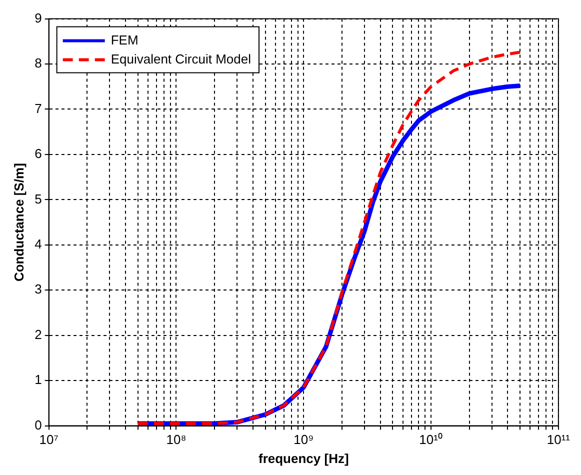 The image size is (581, 475). What do you see at coordinates (431, 440) in the screenshot?
I see `x-tick-label: 10¹⁰` at bounding box center [431, 440].